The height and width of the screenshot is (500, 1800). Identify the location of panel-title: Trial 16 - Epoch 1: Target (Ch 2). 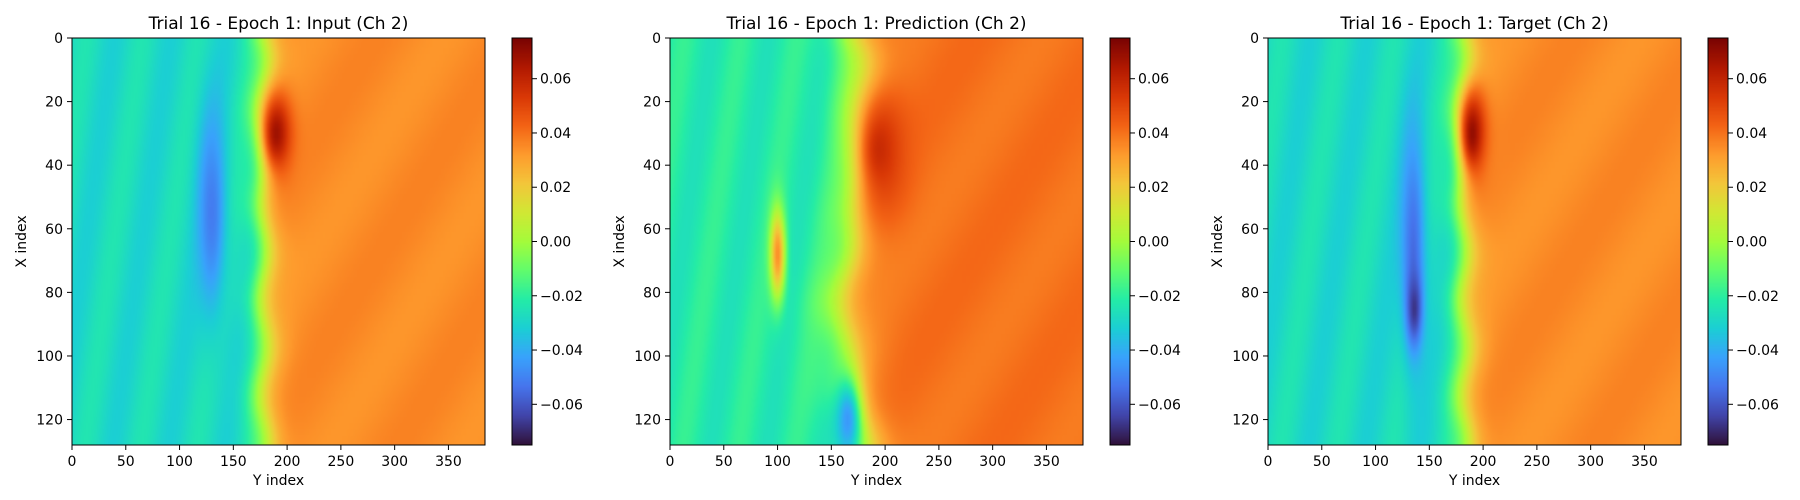
(1473, 24).